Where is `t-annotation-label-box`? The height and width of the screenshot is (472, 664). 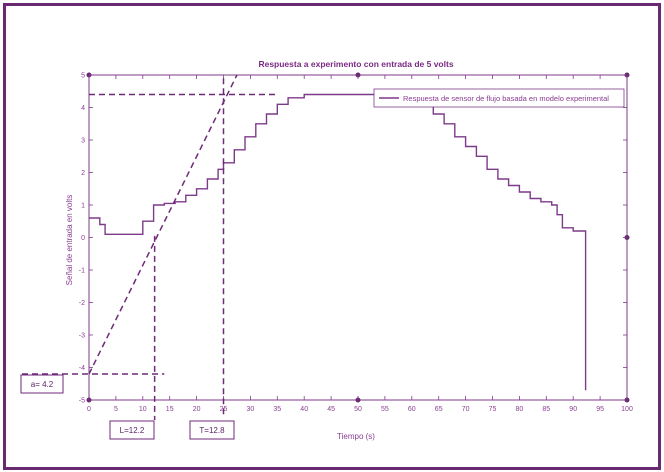 t-annotation-label-box is located at coordinates (212, 430).